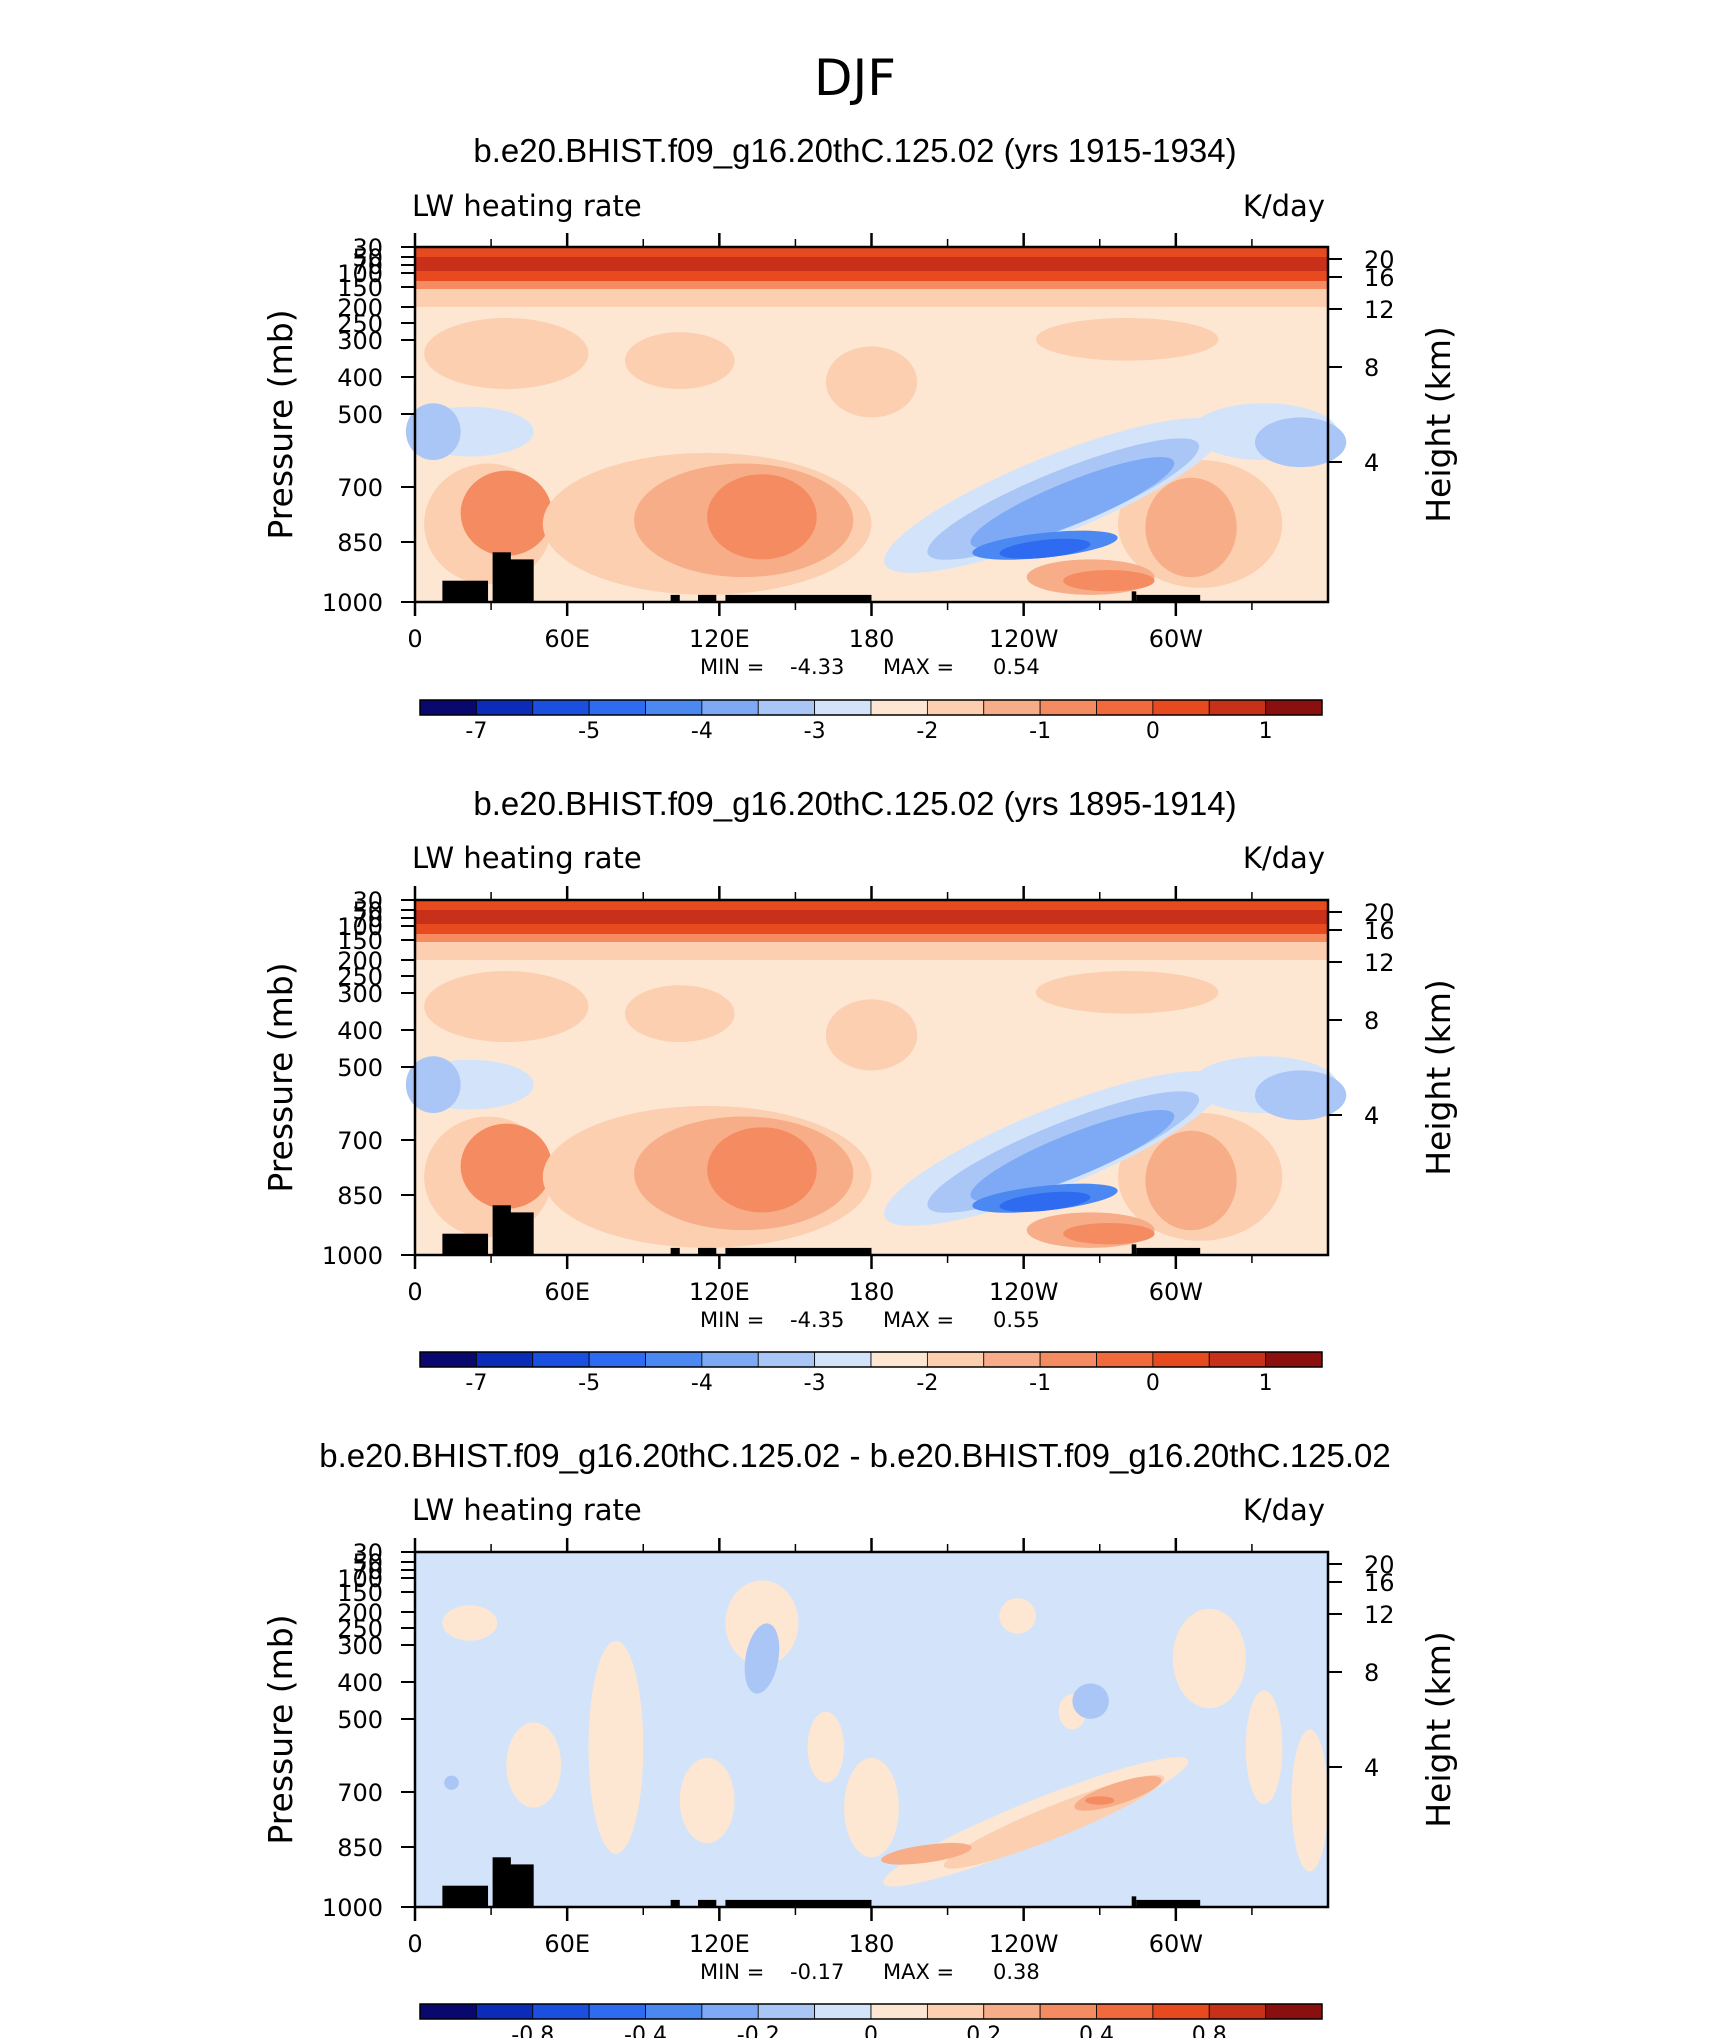  I want to click on x-tick-label: 120E, so click(719, 1292).